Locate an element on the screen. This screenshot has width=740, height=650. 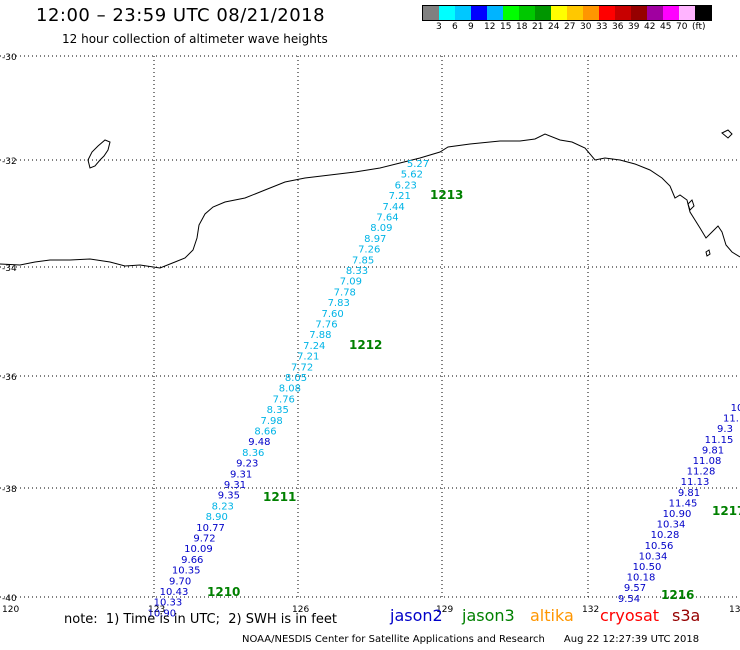
color-scale-label: 12 is located at coordinates (490, 27).